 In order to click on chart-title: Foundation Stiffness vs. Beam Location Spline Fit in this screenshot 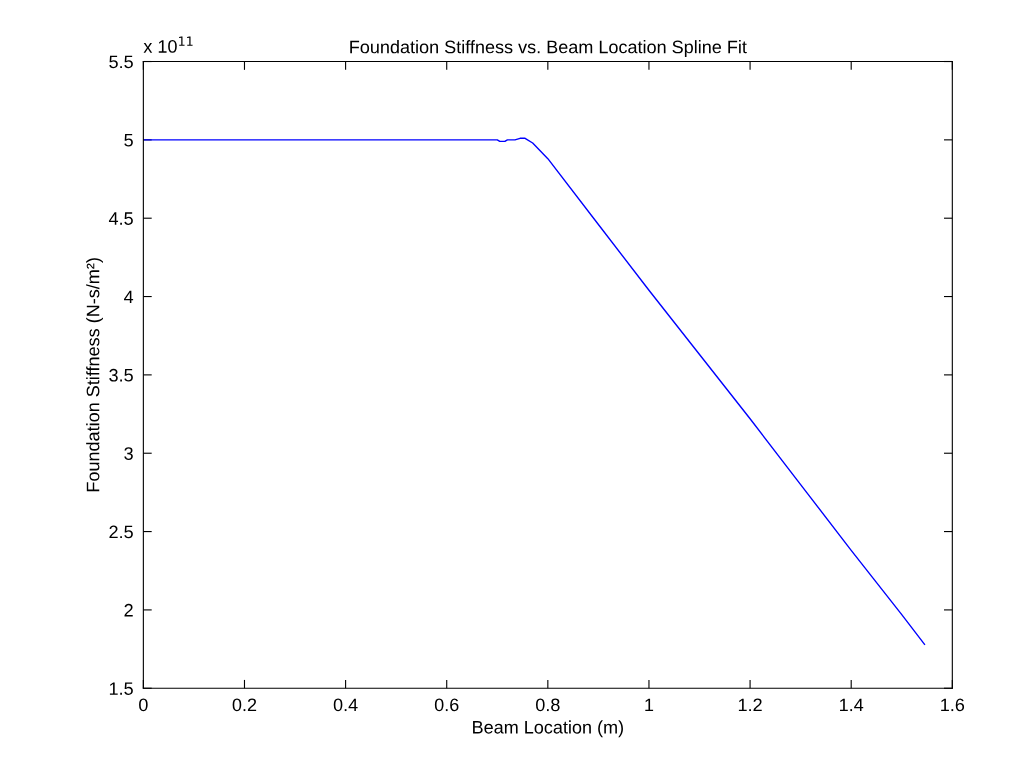, I will do `click(548, 48)`.